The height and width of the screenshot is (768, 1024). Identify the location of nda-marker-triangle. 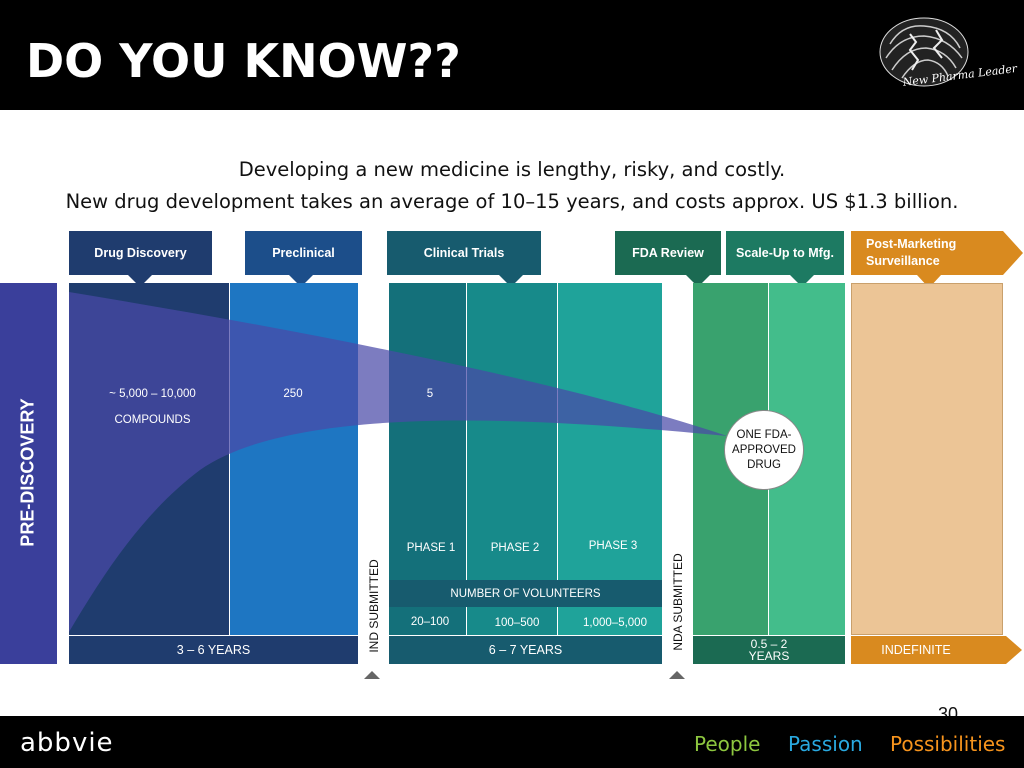
(677, 675).